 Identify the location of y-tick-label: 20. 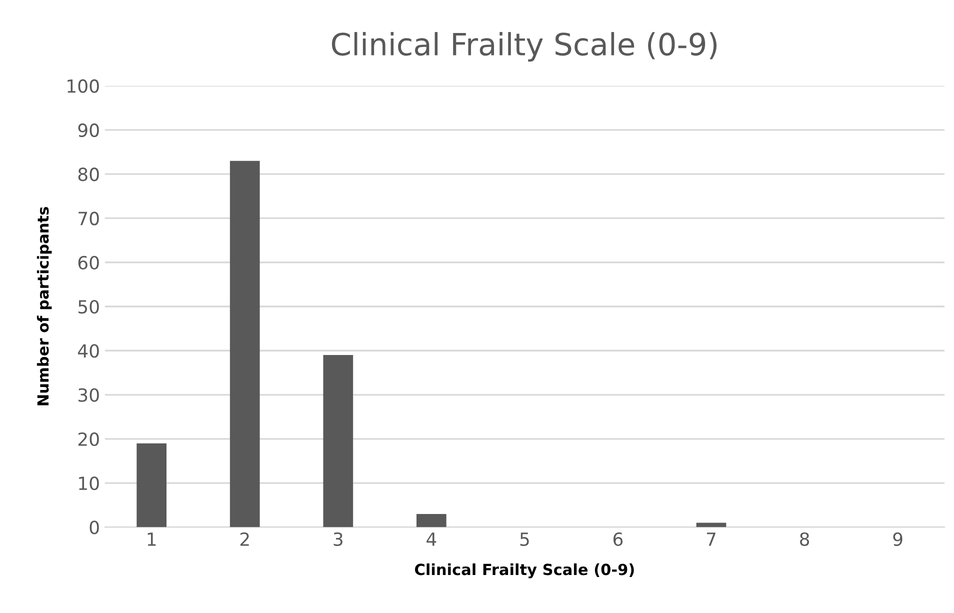
(88, 439).